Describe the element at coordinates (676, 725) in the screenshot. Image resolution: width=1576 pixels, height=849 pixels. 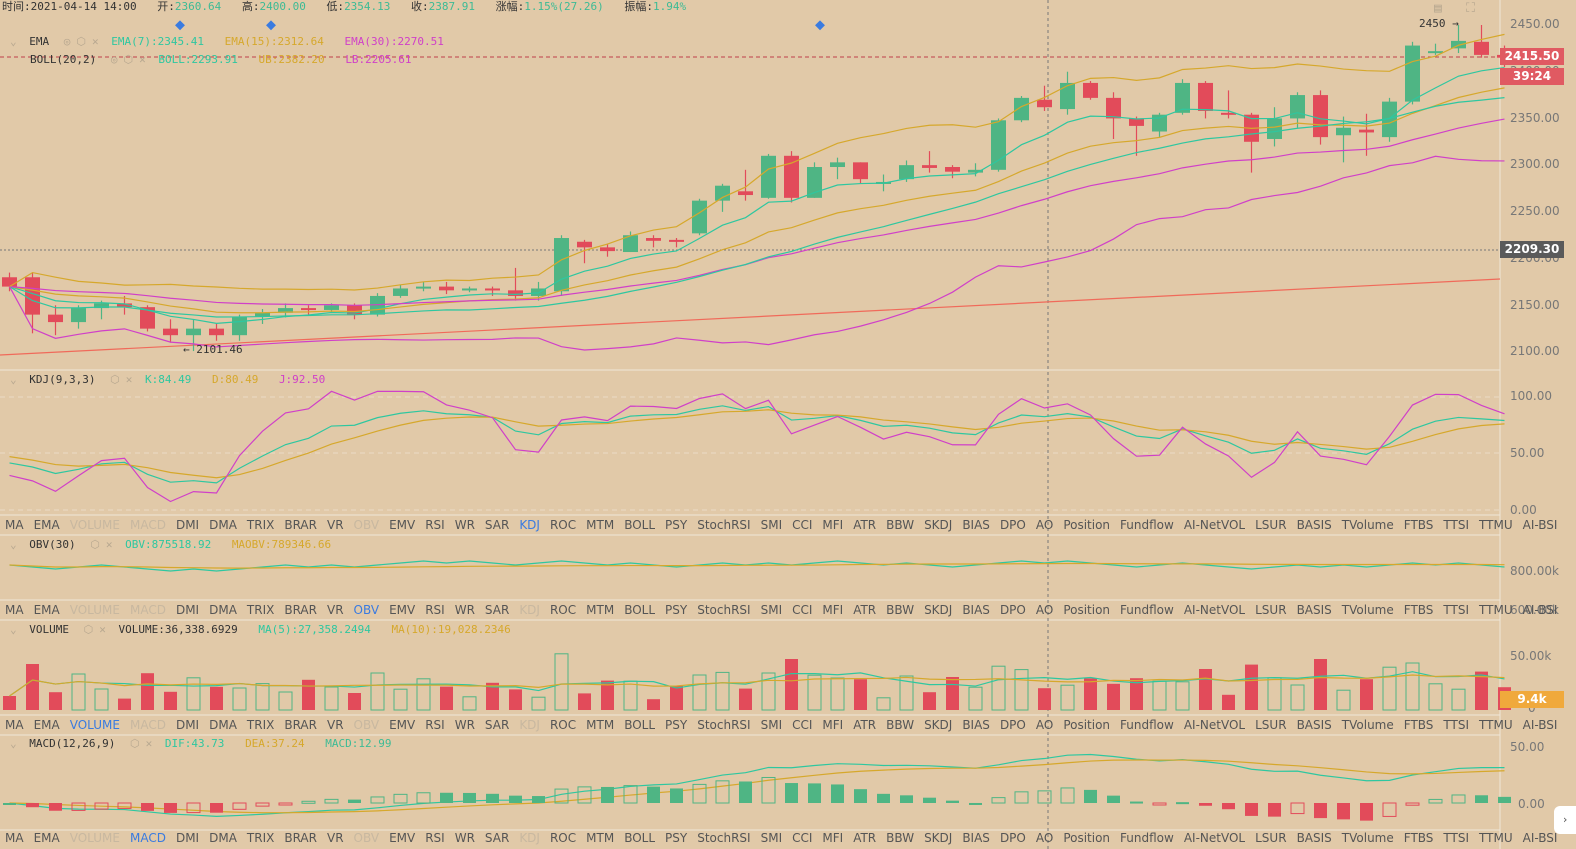
I see `tab-psy: PSY` at that location.